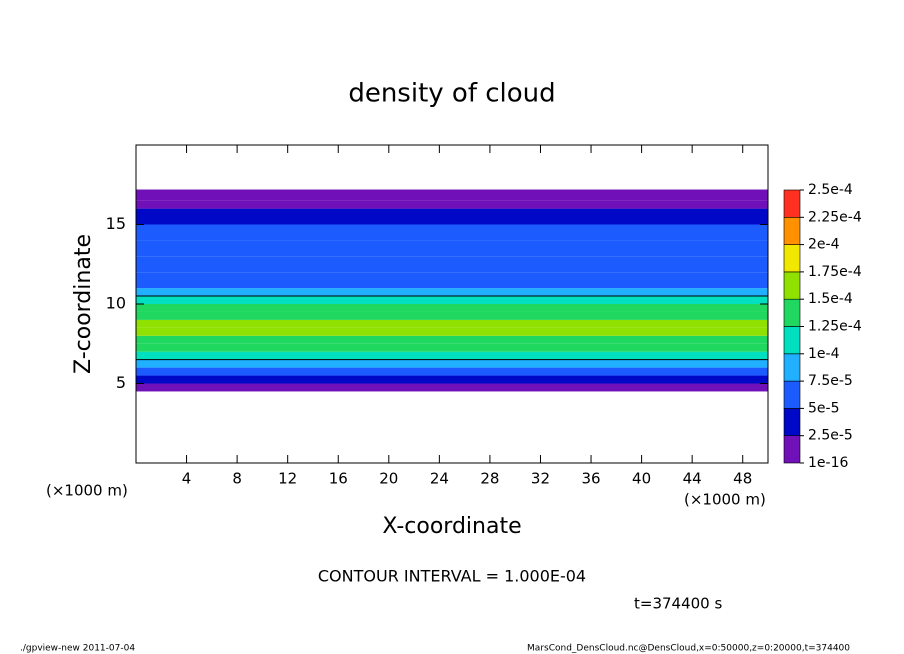 The image size is (904, 654). Describe the element at coordinates (678, 604) in the screenshot. I see `time-note: t=374400 s` at that location.